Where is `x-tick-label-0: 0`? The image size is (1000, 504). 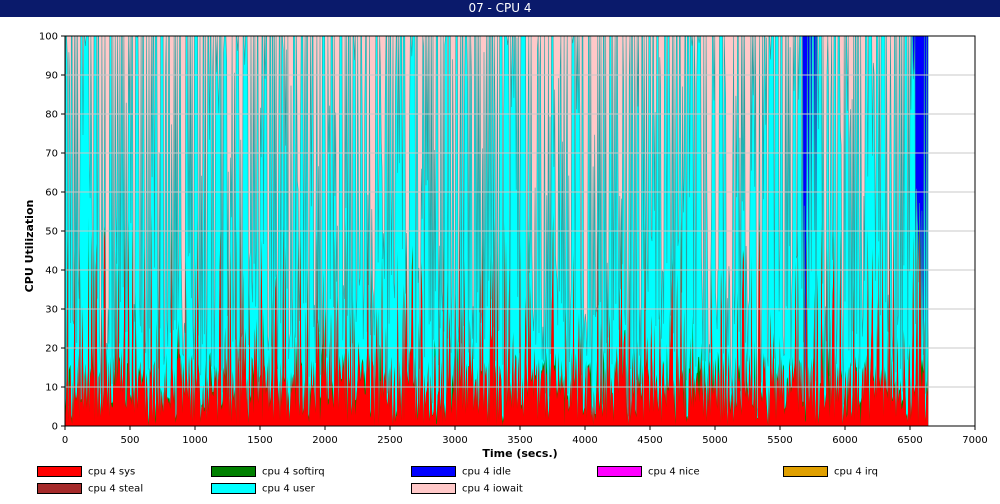 x-tick-label-0: 0 is located at coordinates (65, 440).